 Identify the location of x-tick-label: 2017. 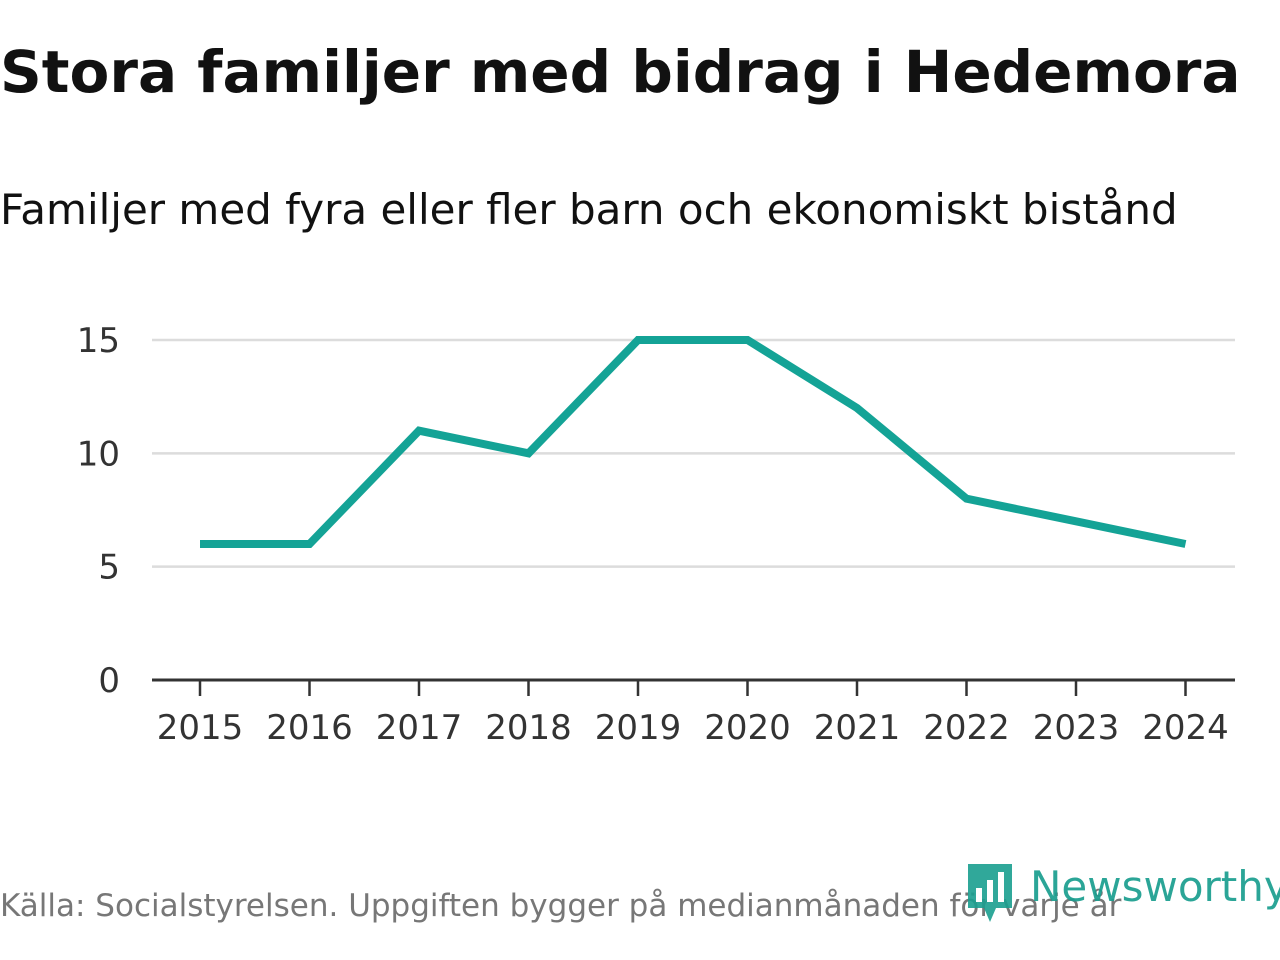
(419, 728).